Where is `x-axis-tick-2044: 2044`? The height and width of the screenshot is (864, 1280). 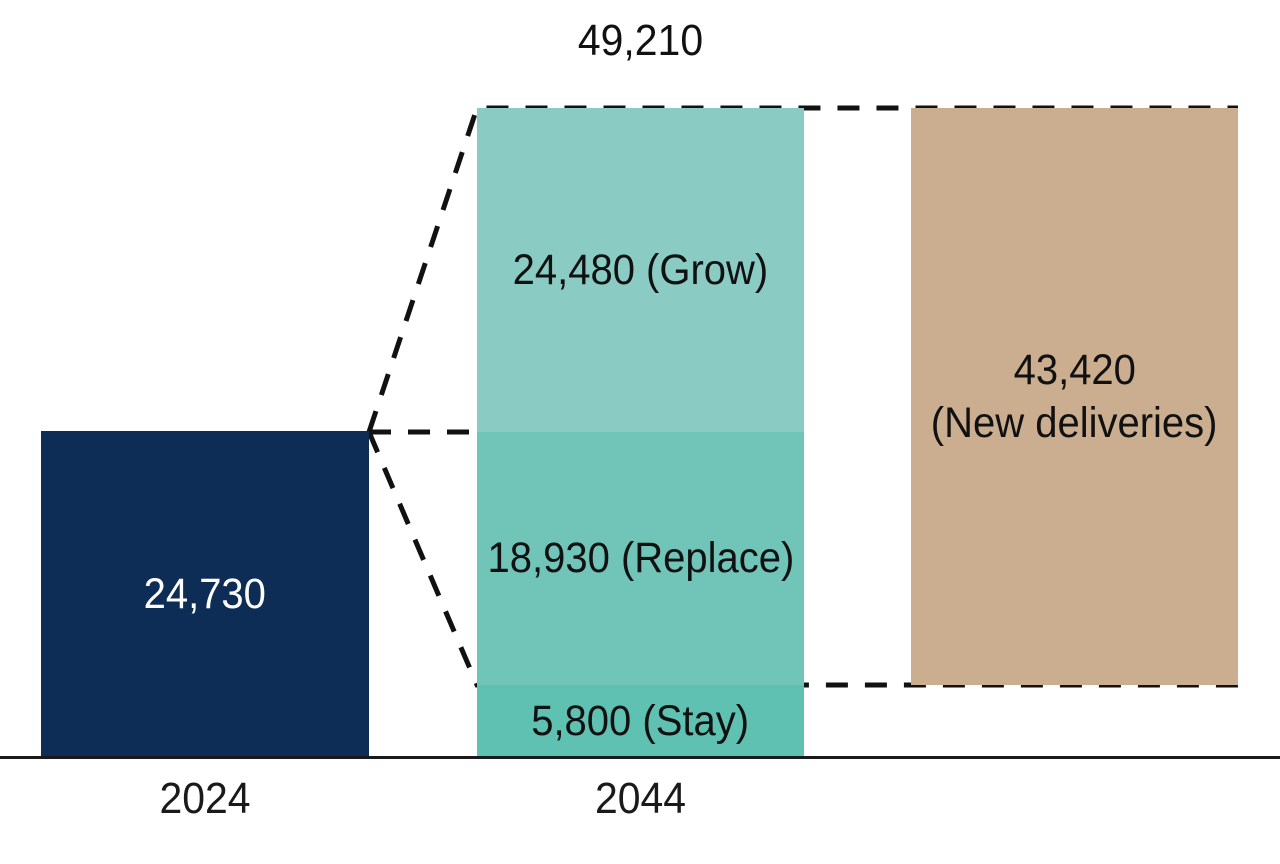
x-axis-tick-2044: 2044 is located at coordinates (640, 799).